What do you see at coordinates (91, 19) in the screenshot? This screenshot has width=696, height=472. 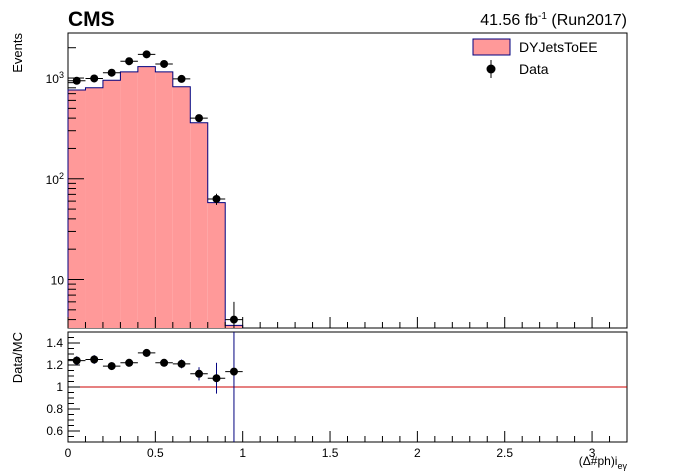 I see `experiment-label: CMS` at bounding box center [91, 19].